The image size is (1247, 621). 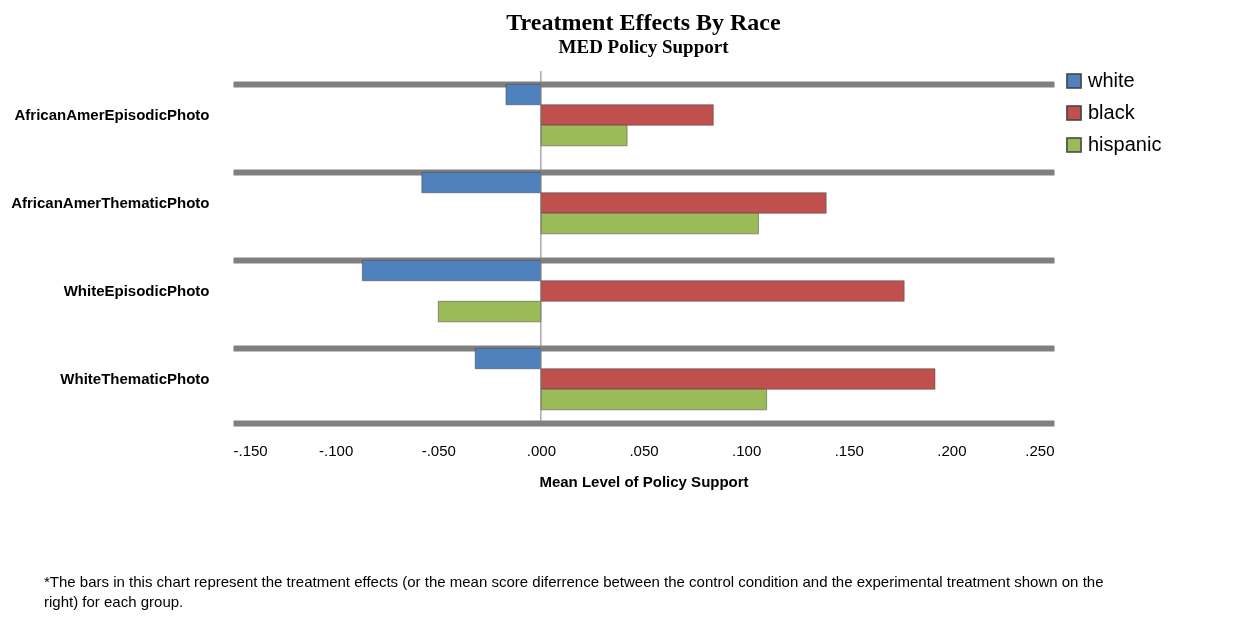 What do you see at coordinates (135, 378) in the screenshot?
I see `y-tick-label: WhiteThematicPhoto` at bounding box center [135, 378].